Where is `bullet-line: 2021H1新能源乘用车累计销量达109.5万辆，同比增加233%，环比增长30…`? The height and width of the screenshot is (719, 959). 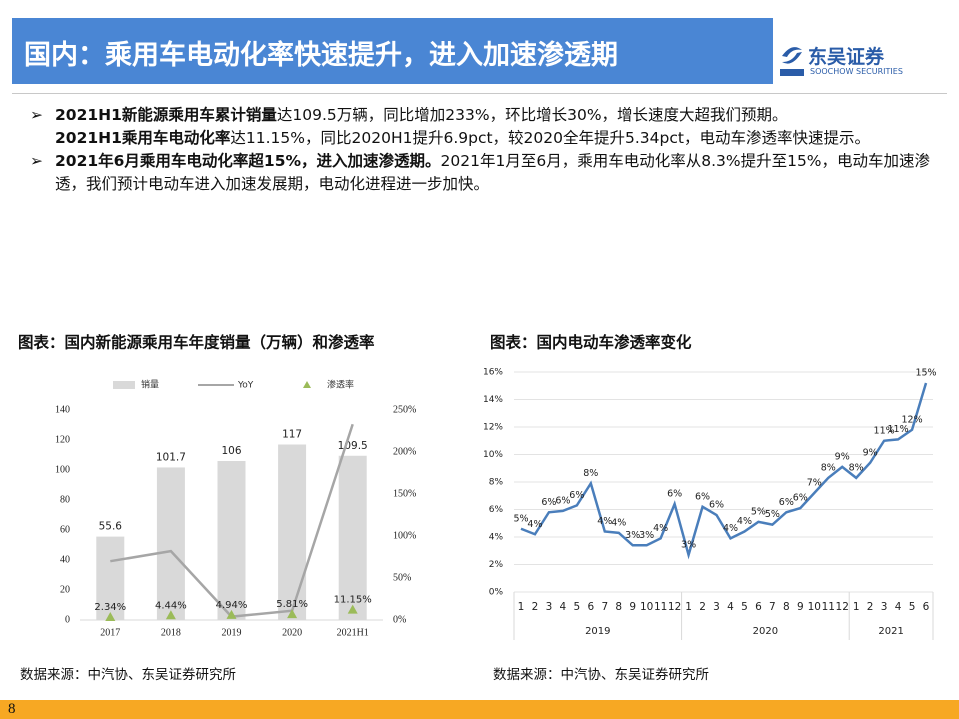 bullet-line: 2021H1新能源乘用车累计销量达109.5万辆，同比增加233%，环比增长30… is located at coordinates (500, 115).